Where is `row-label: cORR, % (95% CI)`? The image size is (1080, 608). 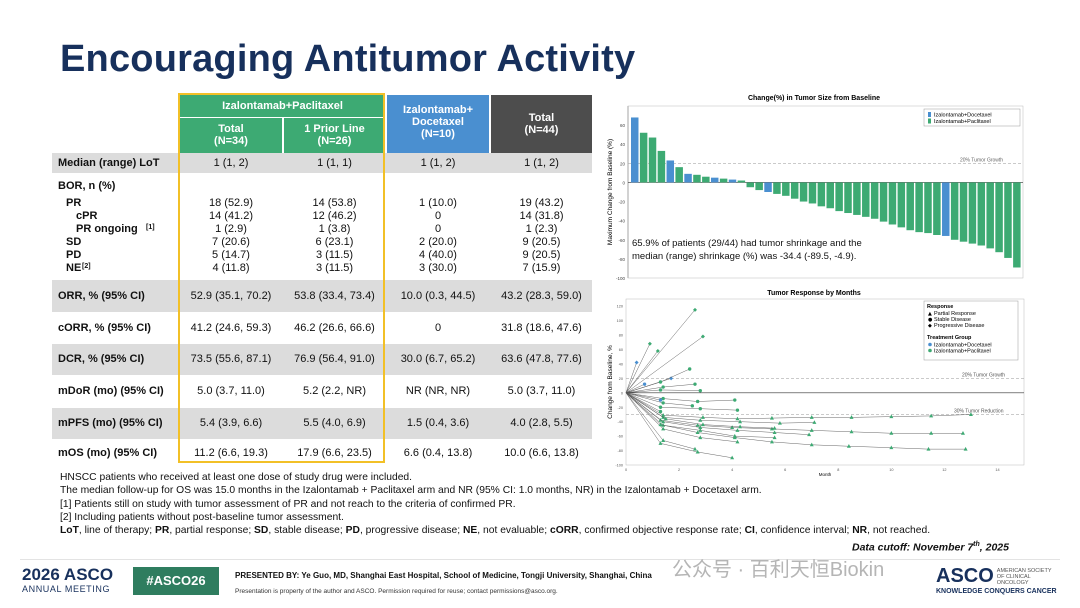 row-label: cORR, % (95% CI) is located at coordinates (104, 328).